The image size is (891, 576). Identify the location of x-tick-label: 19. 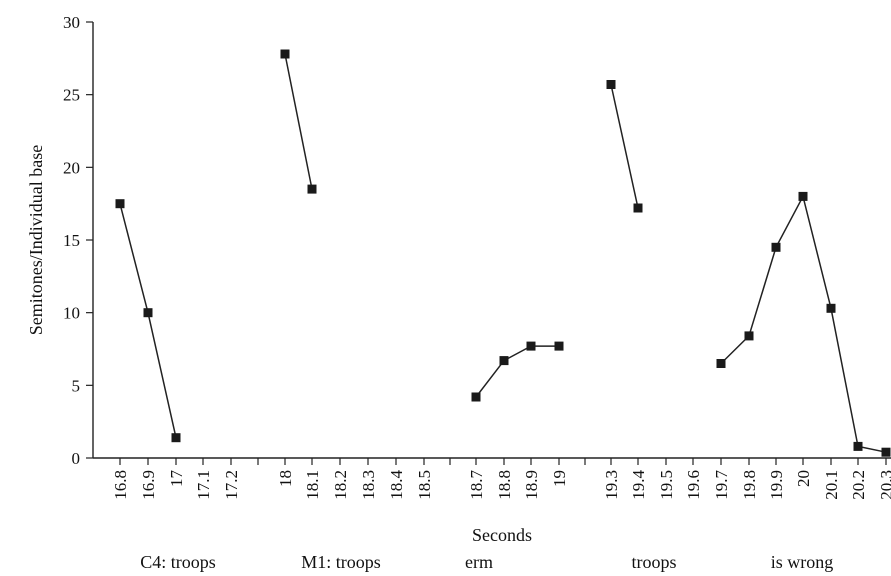
(559, 478).